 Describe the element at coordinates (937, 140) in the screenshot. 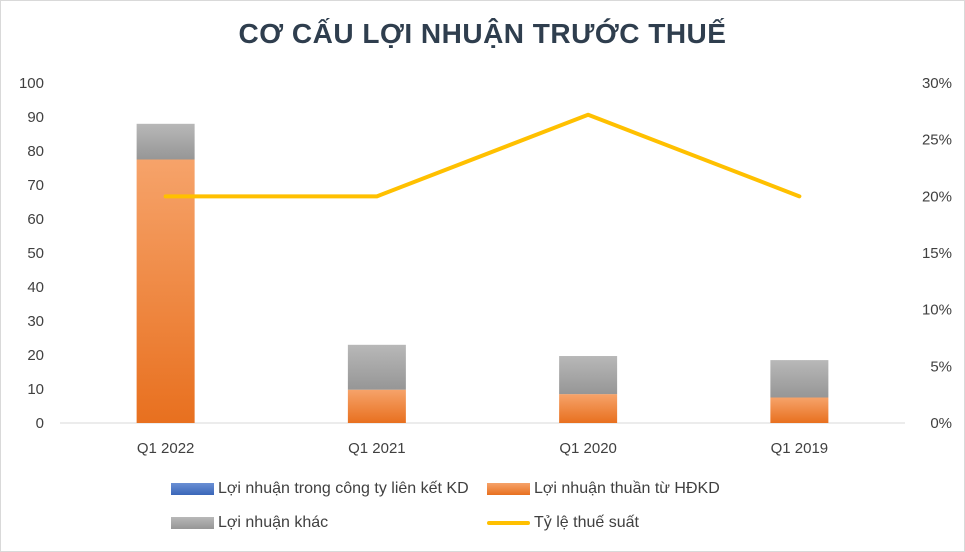

I see `y-right-tick-label: 25%` at that location.